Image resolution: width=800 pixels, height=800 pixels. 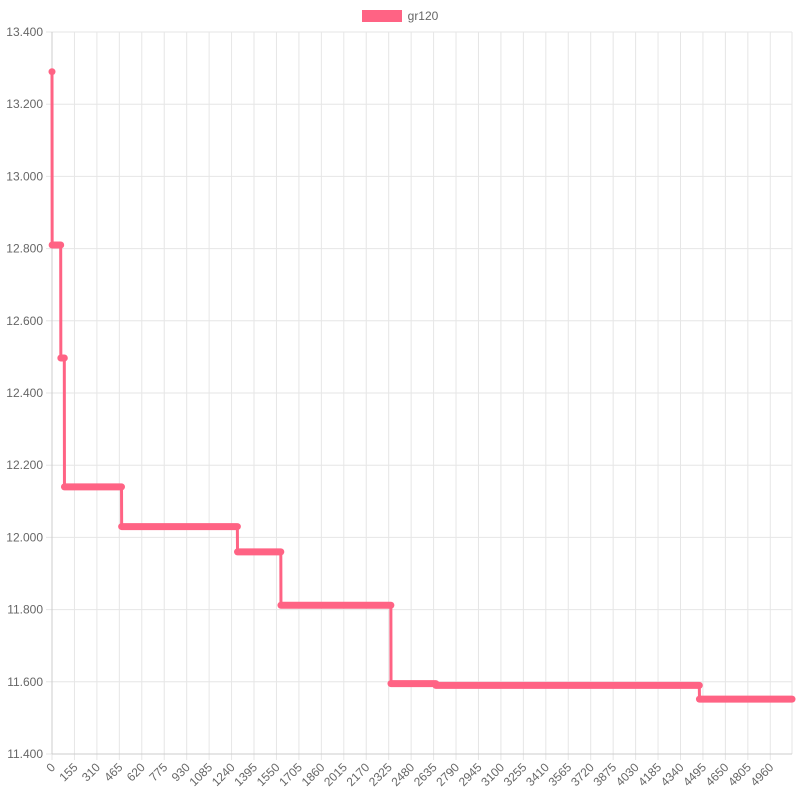 I want to click on x-tick-label: 2635, so click(x=425, y=774).